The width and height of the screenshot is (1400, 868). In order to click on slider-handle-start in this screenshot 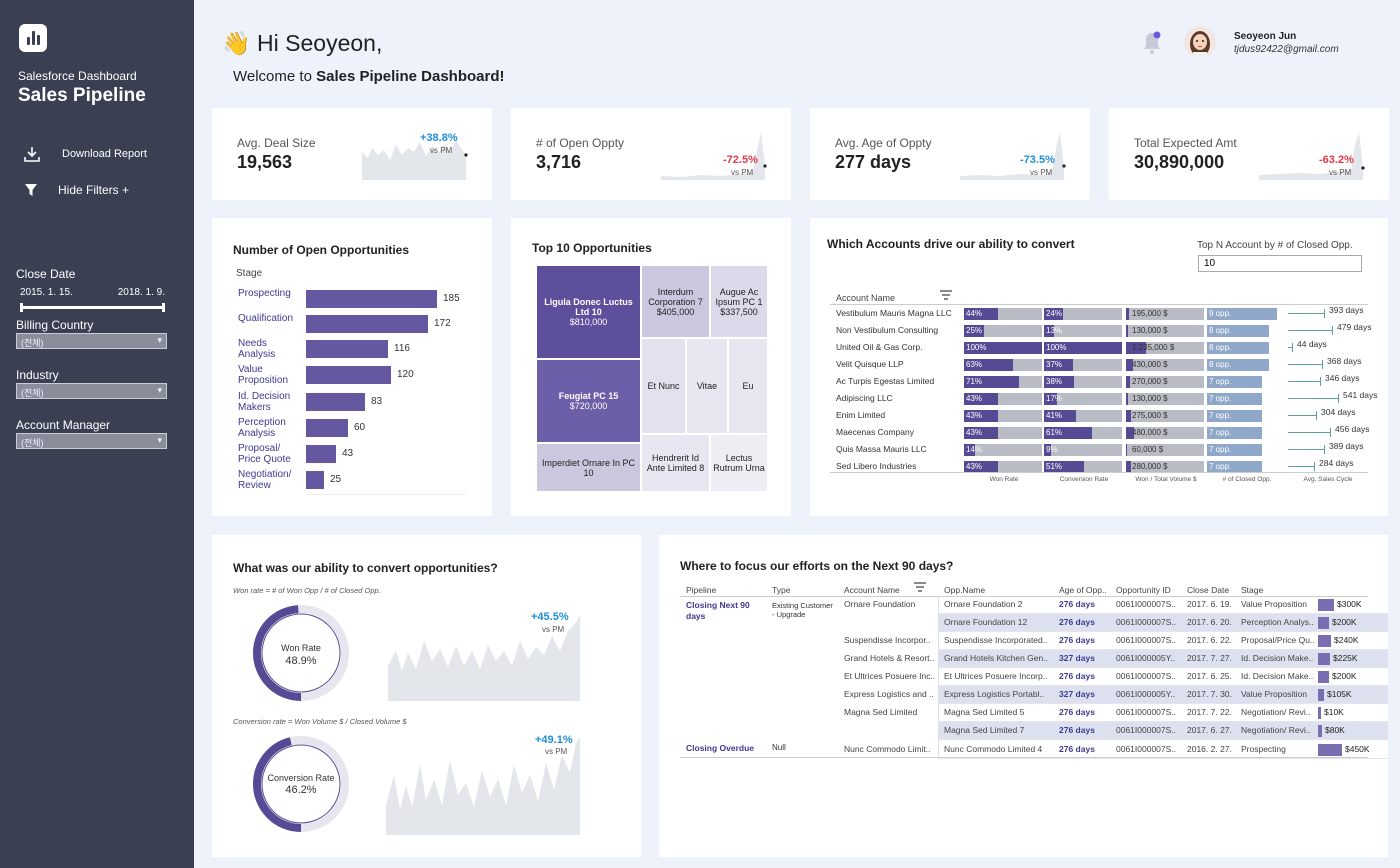, I will do `click(21, 307)`.